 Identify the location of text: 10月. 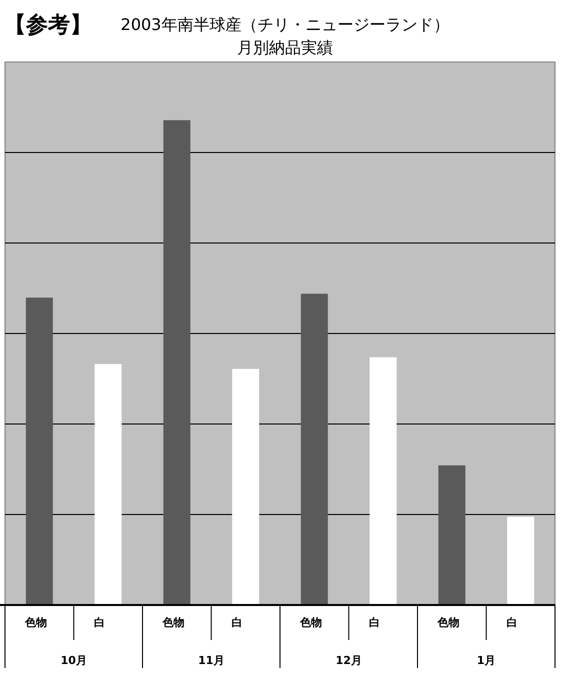
(73, 660).